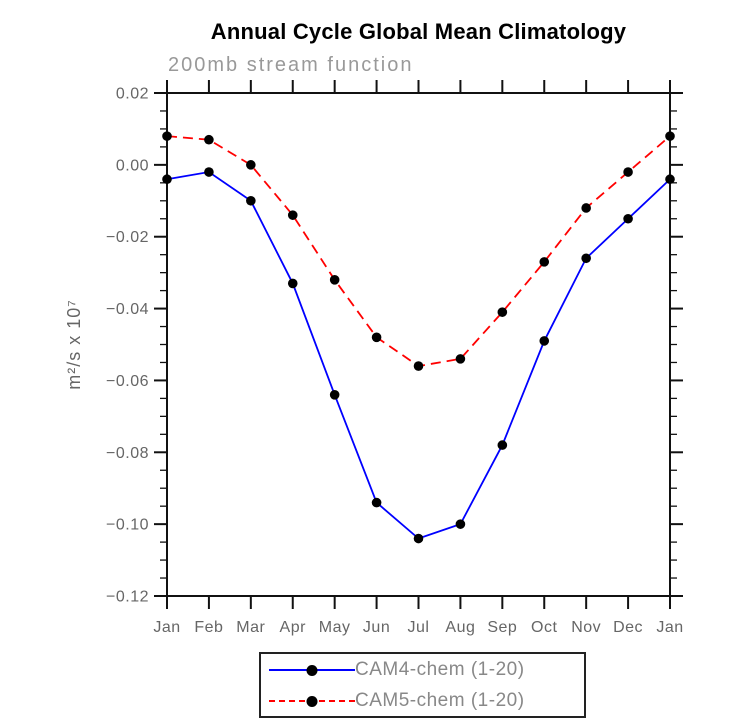 The height and width of the screenshot is (727, 733). Describe the element at coordinates (419, 627) in the screenshot. I see `x-tick-label: Jul` at that location.